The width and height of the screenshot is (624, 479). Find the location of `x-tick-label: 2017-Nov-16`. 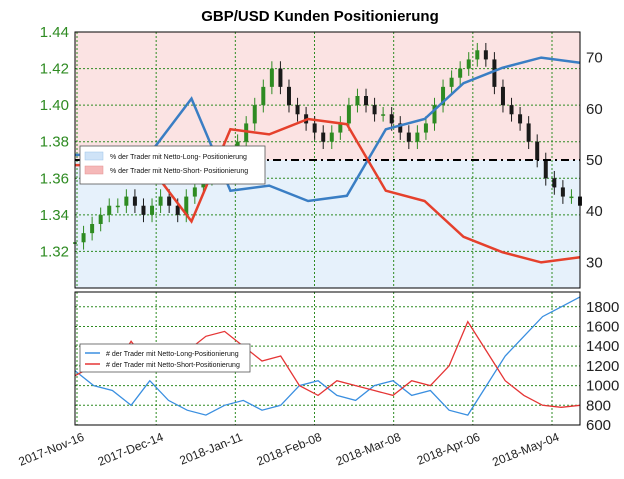

x-tick-label: 2017-Nov-16 is located at coordinates (52, 449).